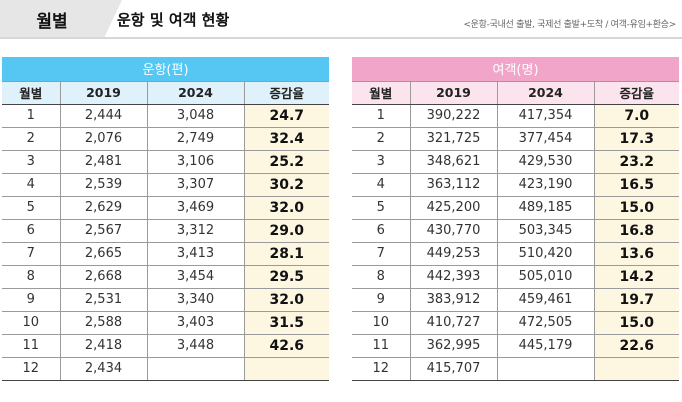  I want to click on growth-rate-cell: 42.6, so click(286, 346).